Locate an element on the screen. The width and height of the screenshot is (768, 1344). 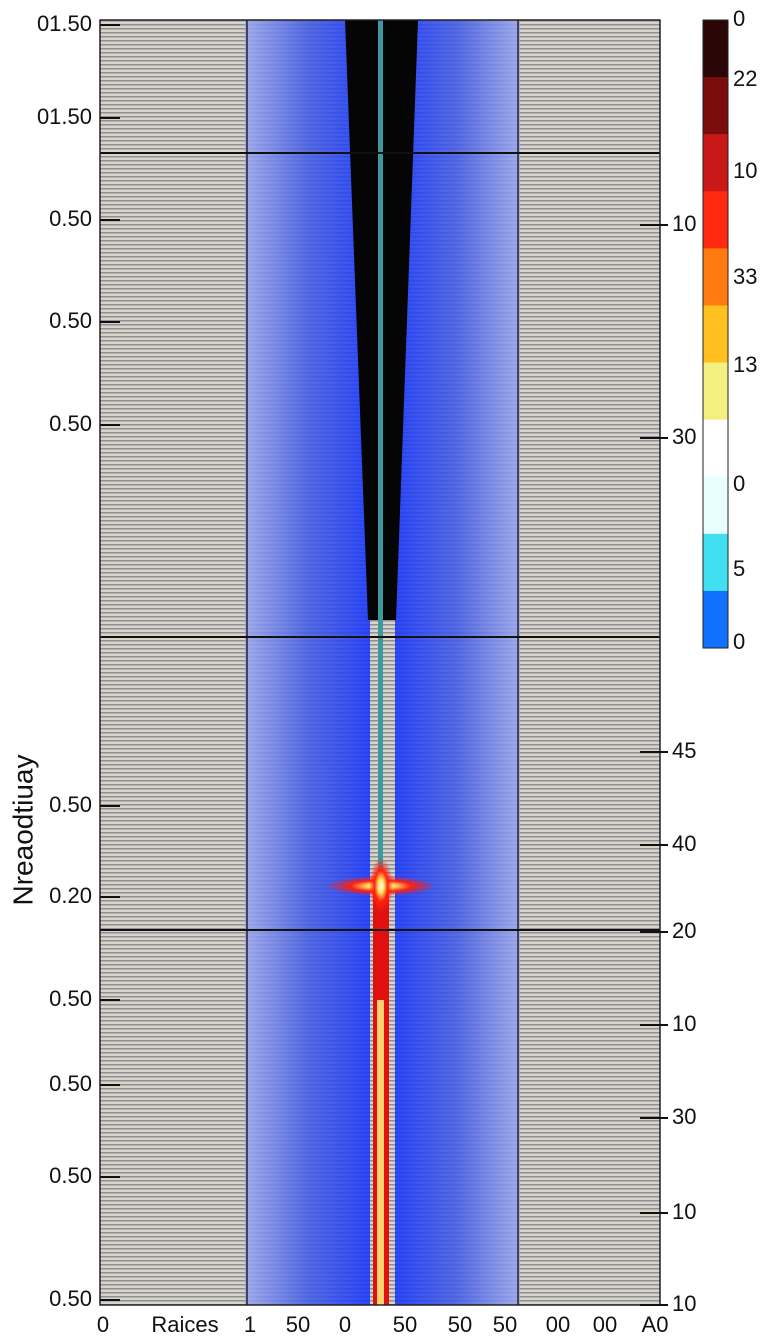
colorbar-label: 13 is located at coordinates (745, 364).